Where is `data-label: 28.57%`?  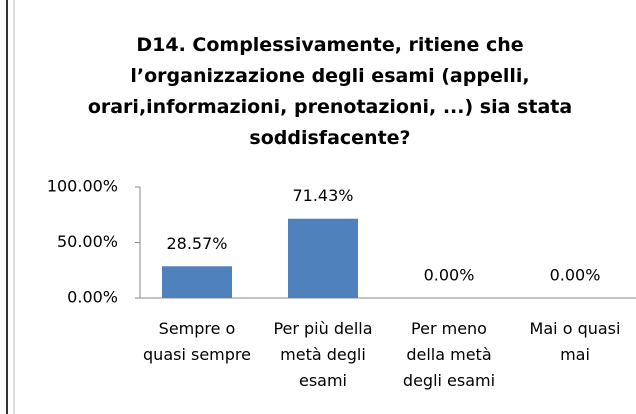 data-label: 28.57% is located at coordinates (196, 243).